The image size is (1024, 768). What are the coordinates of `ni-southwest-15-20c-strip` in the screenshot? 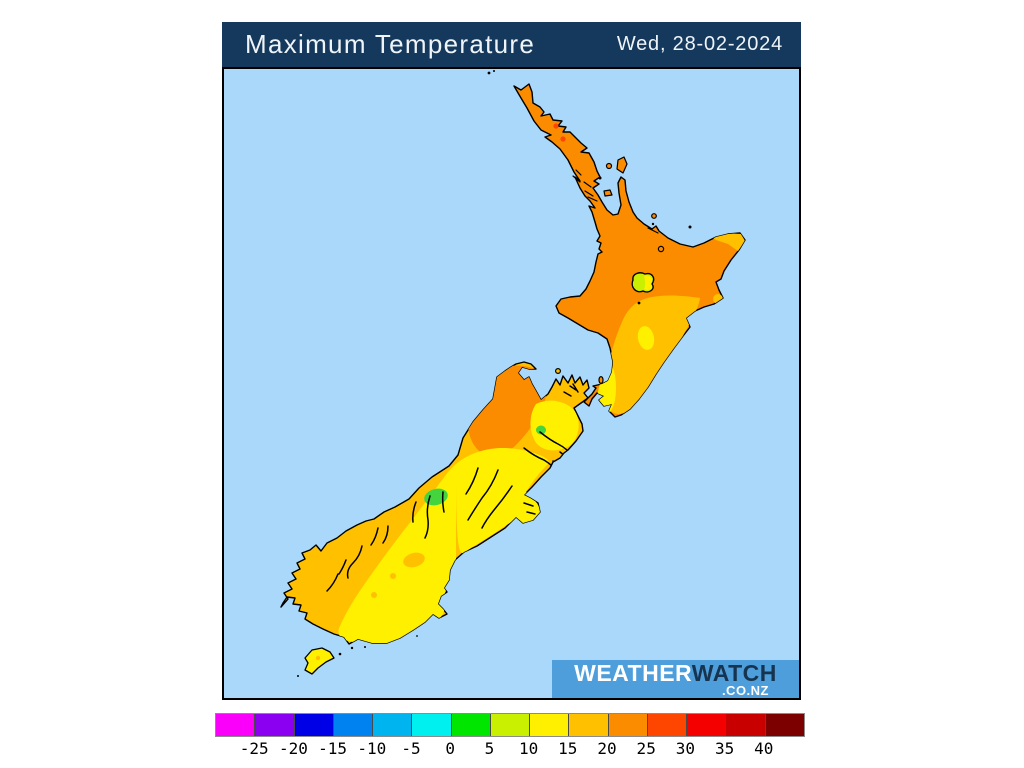 It's located at (606, 389).